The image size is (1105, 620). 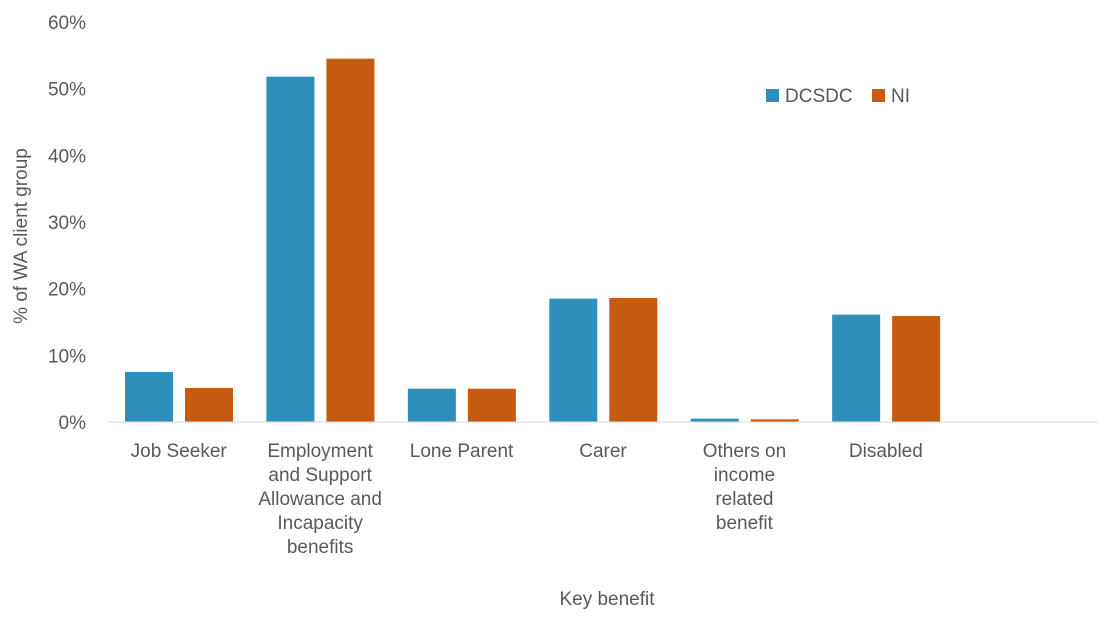 What do you see at coordinates (878, 95) in the screenshot?
I see `legend-swatch-ni` at bounding box center [878, 95].